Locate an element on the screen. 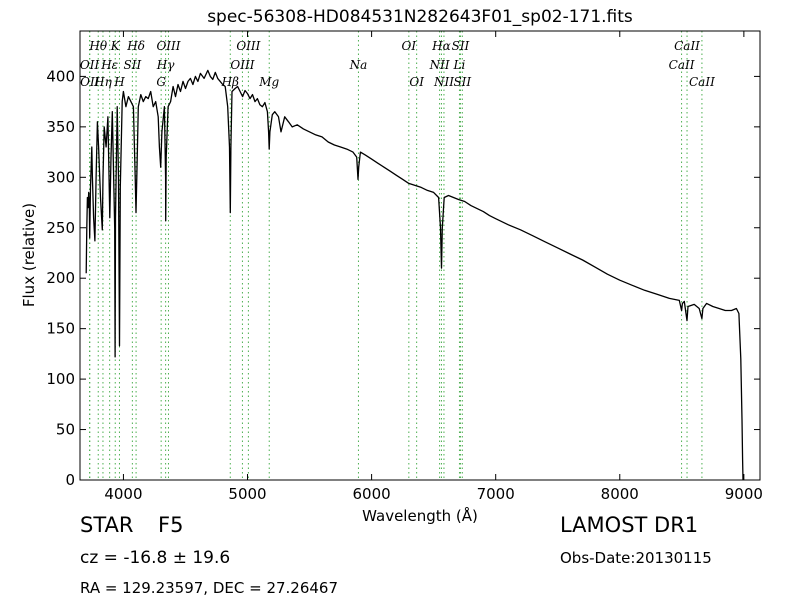  line-label: Mg is located at coordinates (268, 82).